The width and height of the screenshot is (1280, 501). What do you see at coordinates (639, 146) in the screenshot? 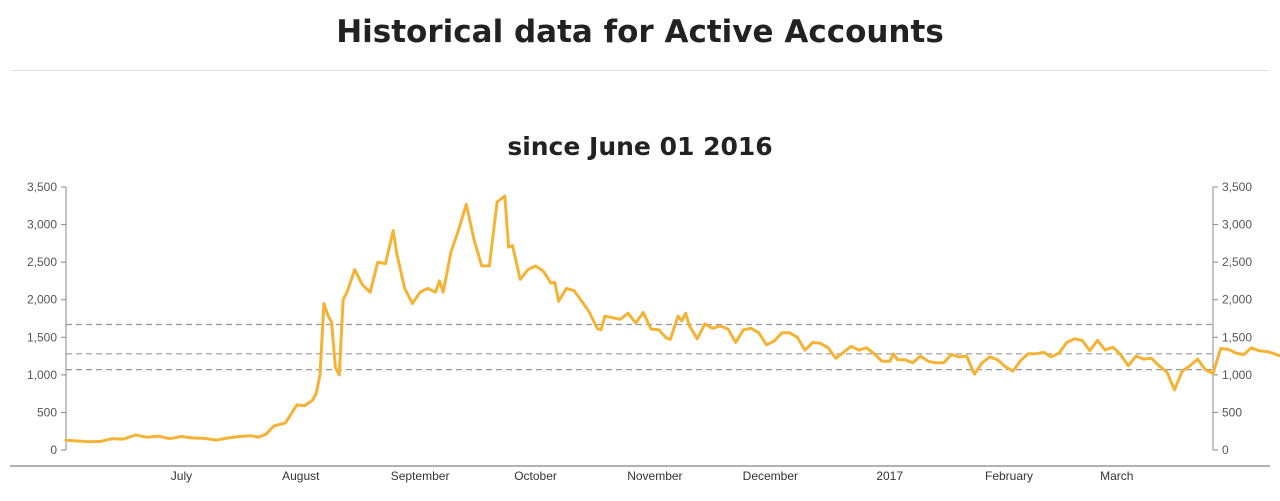
I see `chart-subtitle: since June 01 2016` at bounding box center [639, 146].